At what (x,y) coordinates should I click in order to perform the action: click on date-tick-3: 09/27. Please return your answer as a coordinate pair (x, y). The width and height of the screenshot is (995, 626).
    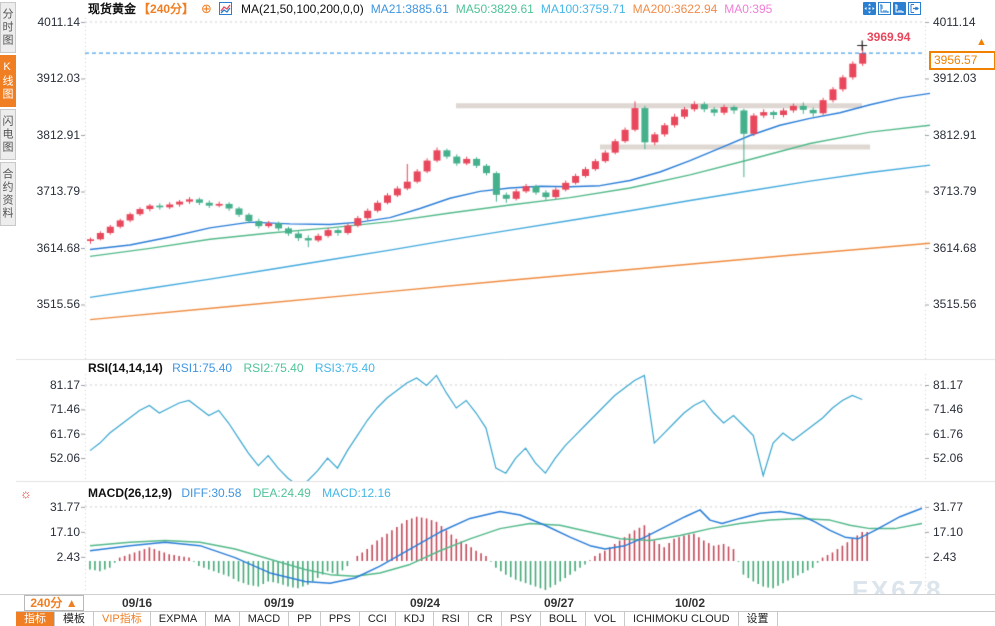
    Looking at the image, I should click on (559, 603).